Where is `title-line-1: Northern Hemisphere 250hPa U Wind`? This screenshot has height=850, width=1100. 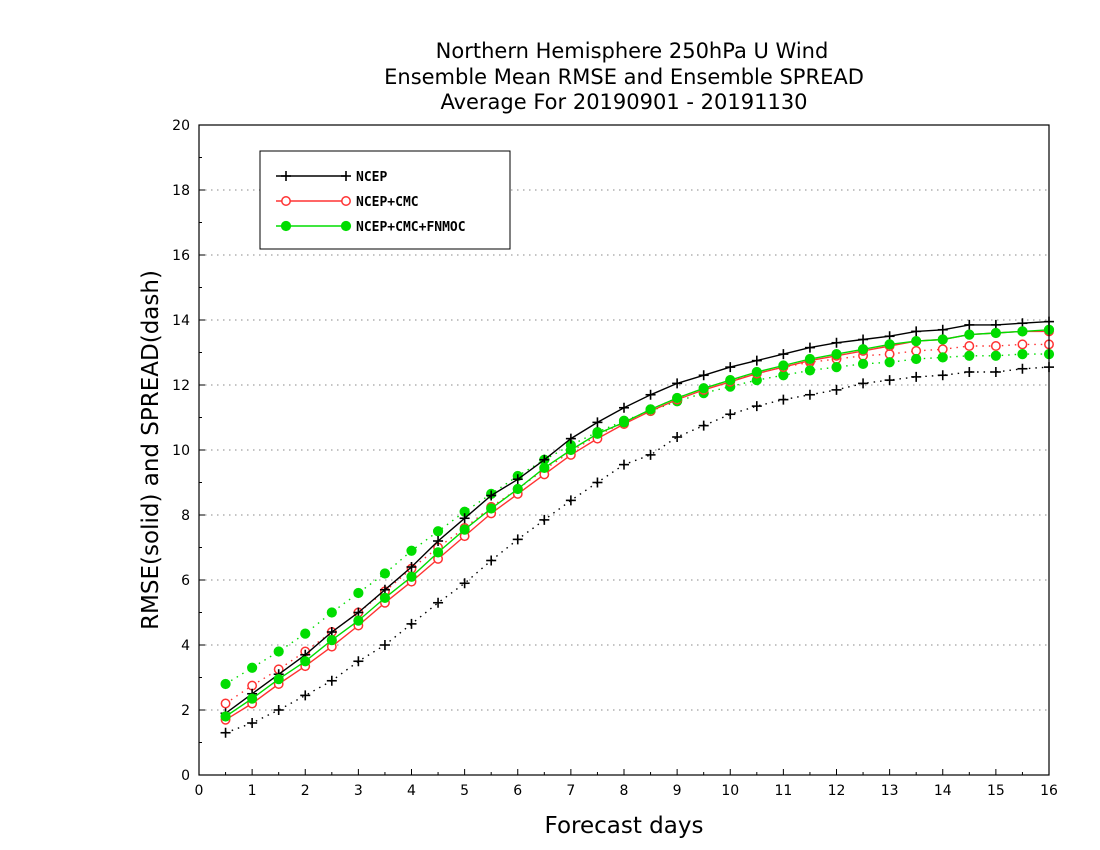
title-line-1: Northern Hemisphere 250hPa U Wind is located at coordinates (632, 51).